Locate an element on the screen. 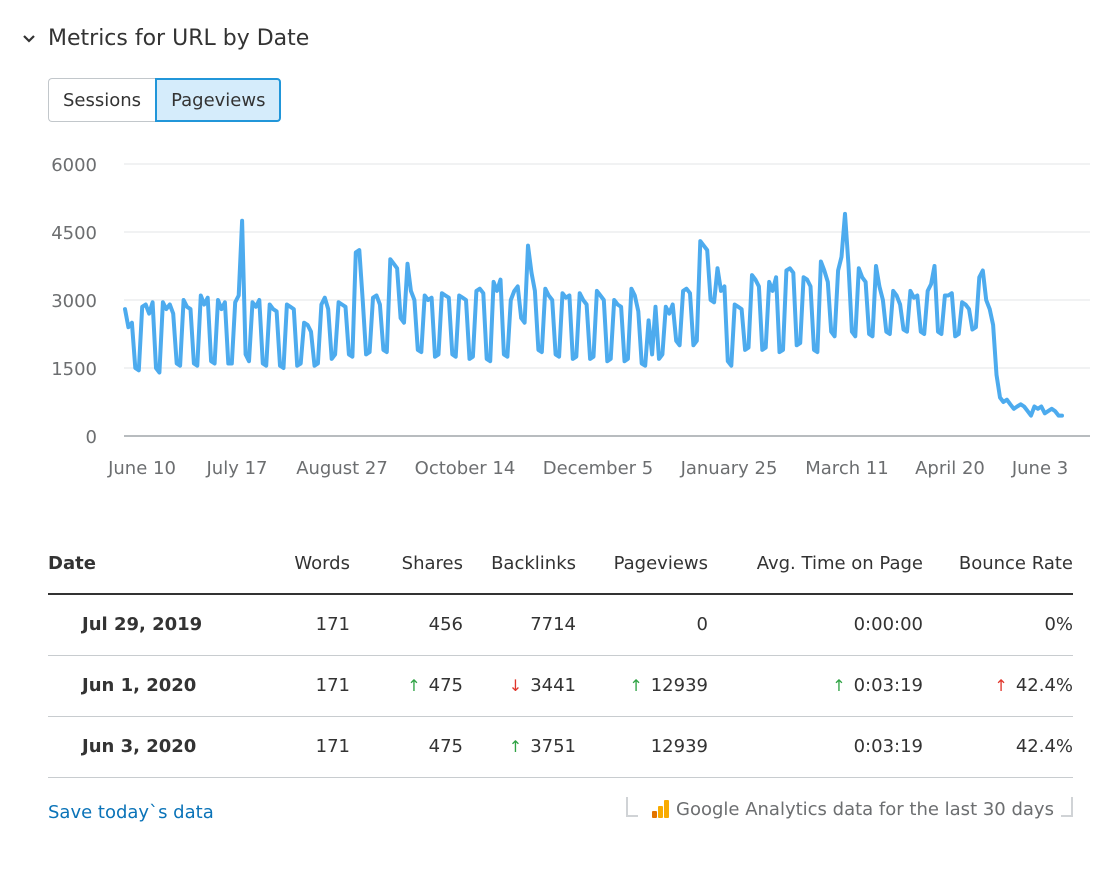  cell-date: Jun 1, 2020 is located at coordinates (148, 686).